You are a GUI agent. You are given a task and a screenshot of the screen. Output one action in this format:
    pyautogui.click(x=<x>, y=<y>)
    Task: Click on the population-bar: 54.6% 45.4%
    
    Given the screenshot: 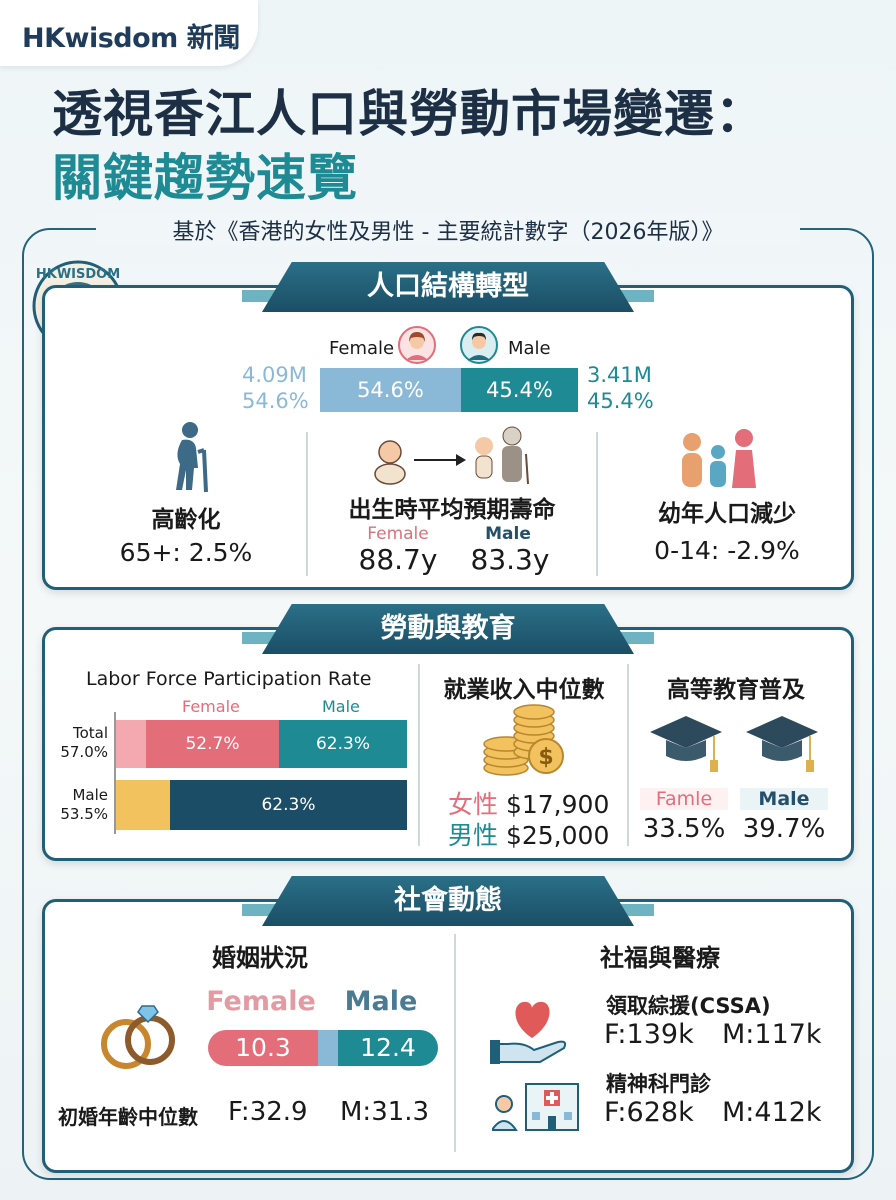 What is the action you would take?
    pyautogui.click(x=449, y=390)
    